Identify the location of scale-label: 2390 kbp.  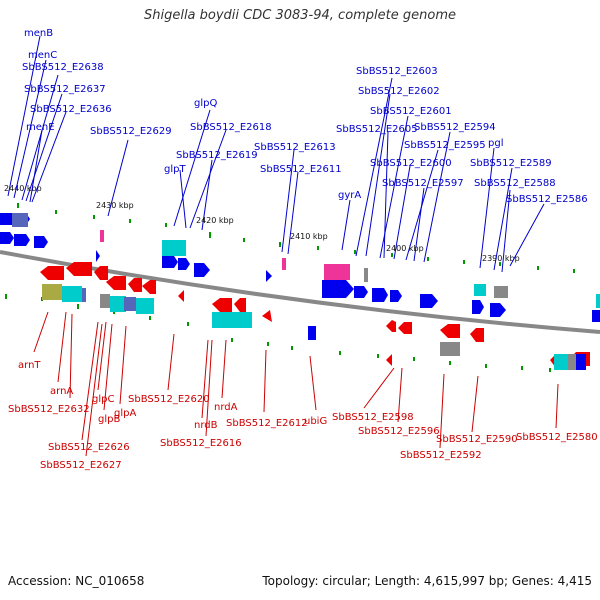
(501, 258).